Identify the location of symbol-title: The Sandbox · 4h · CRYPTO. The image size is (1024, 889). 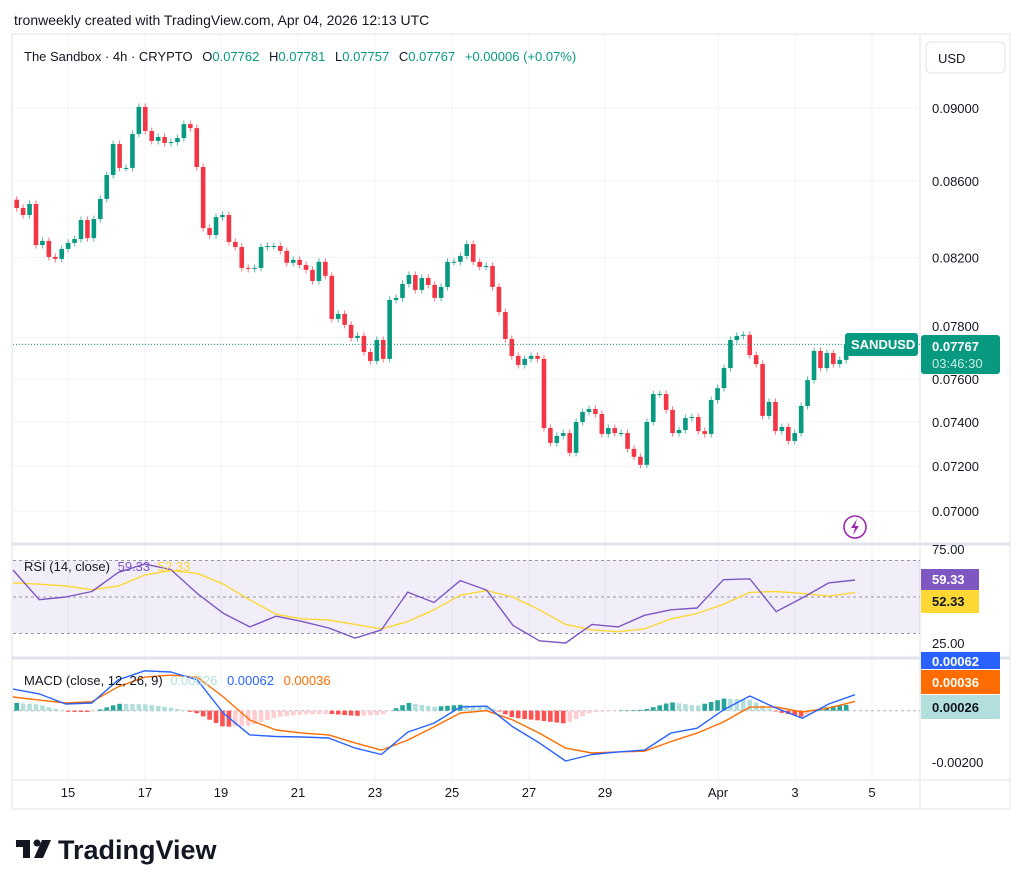
(108, 56).